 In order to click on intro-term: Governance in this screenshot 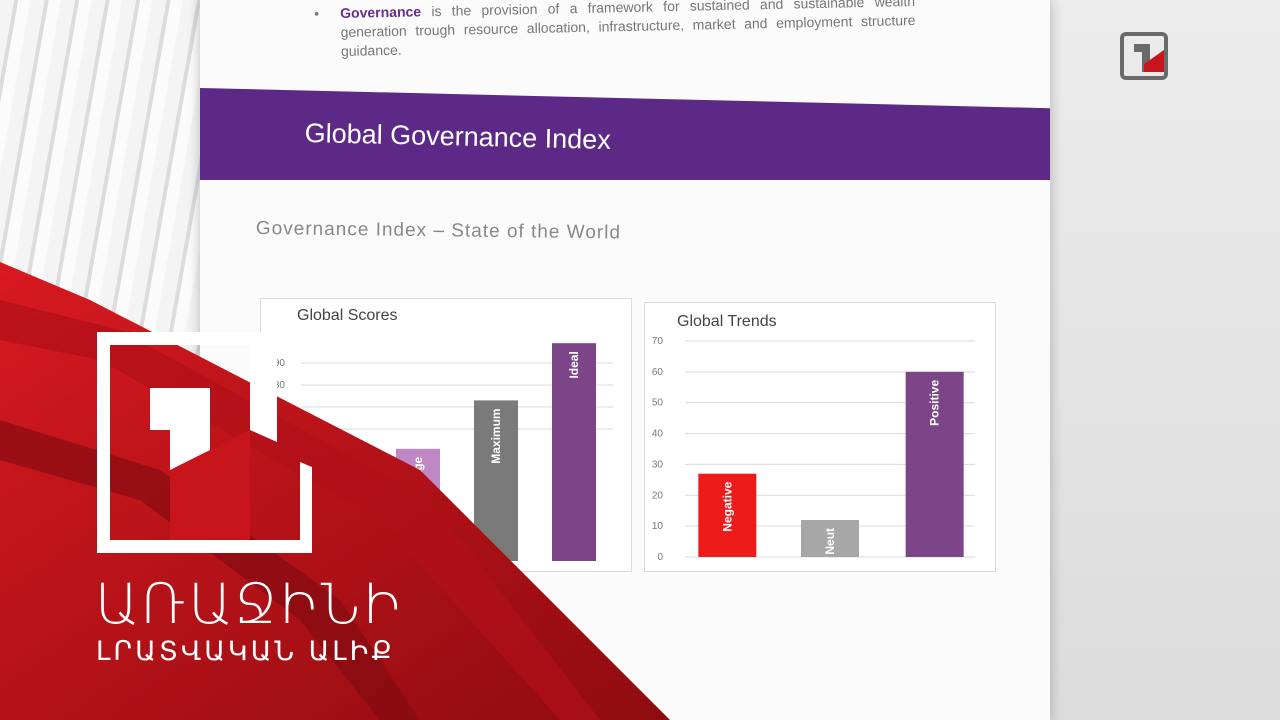, I will do `click(381, 12)`.